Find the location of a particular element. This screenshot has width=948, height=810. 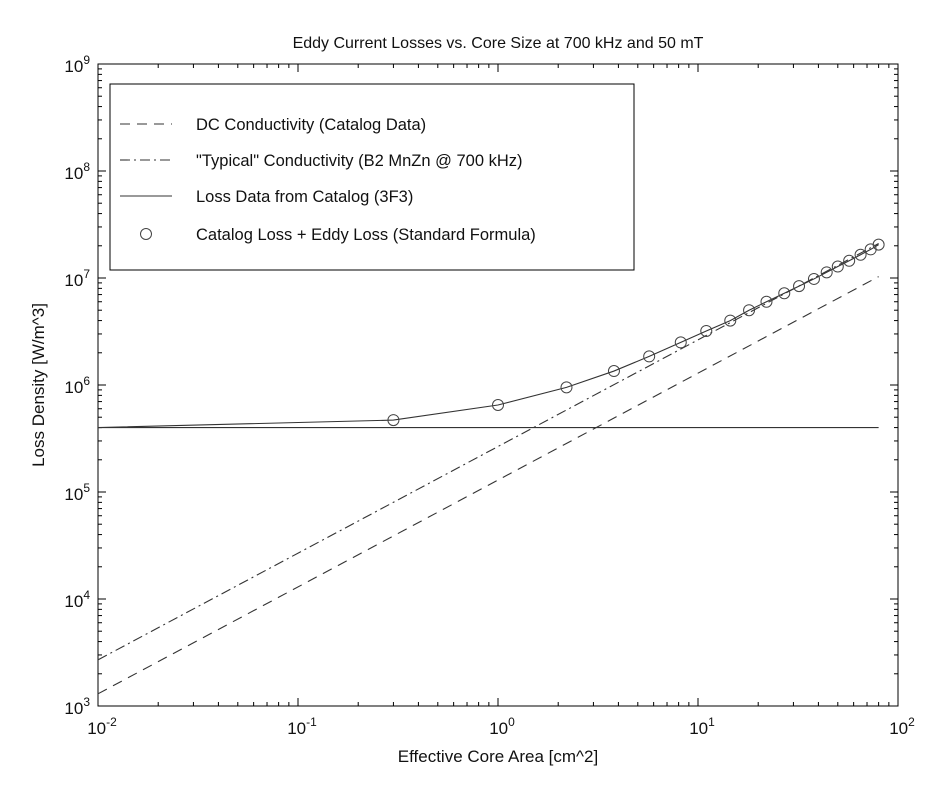

y-tick-label: 10⁷ is located at coordinates (77, 278).